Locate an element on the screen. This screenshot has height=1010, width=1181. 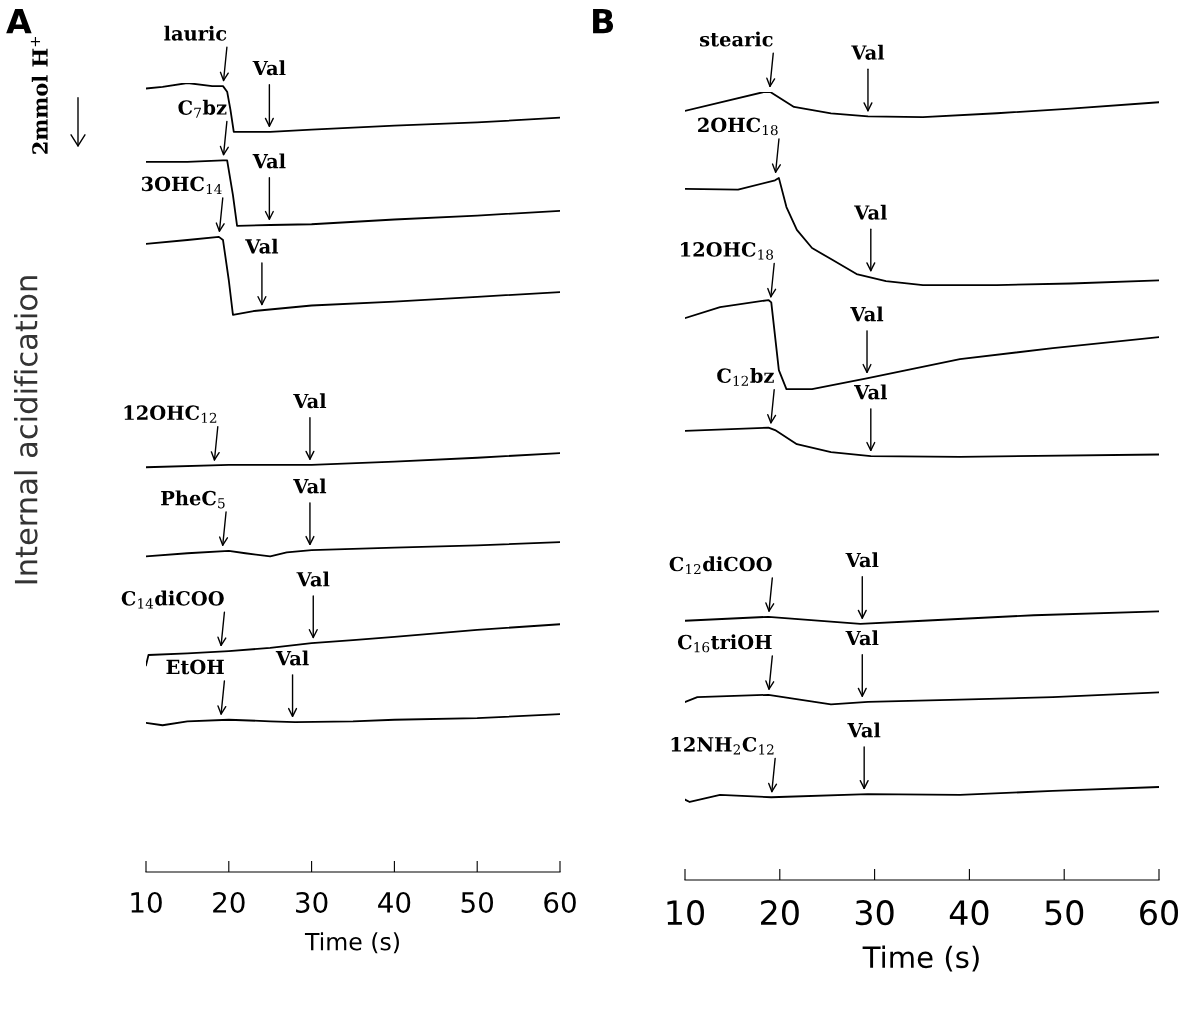
annotation: EtOH is located at coordinates (195, 667).